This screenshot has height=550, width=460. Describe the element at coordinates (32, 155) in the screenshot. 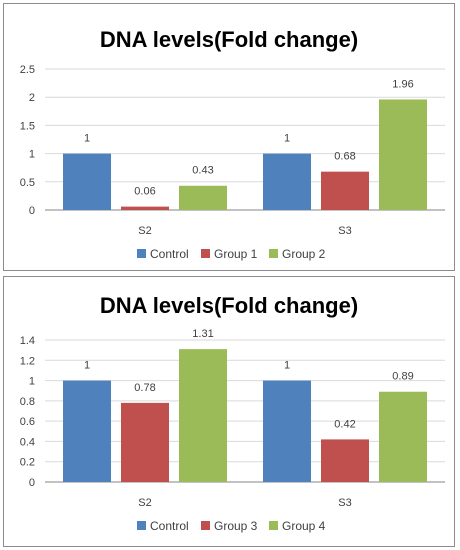

I see `chart-1-y-tick-label: 1` at that location.